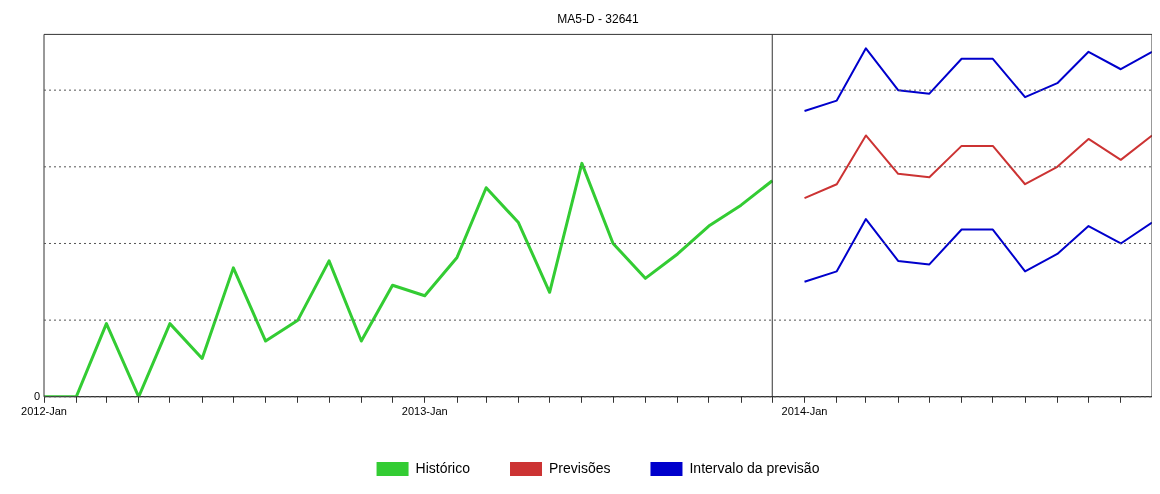 This screenshot has height=494, width=1160. I want to click on x-tick-label: 2013-Jan, so click(424, 411).